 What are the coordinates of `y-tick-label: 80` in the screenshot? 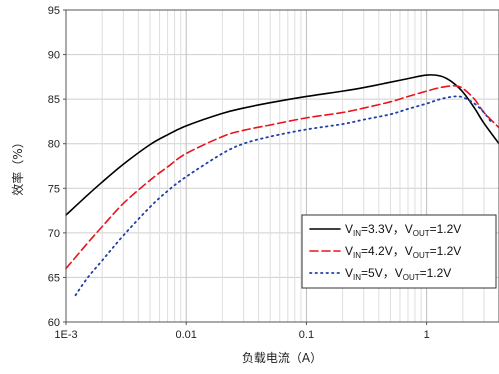 It's located at (54, 145).